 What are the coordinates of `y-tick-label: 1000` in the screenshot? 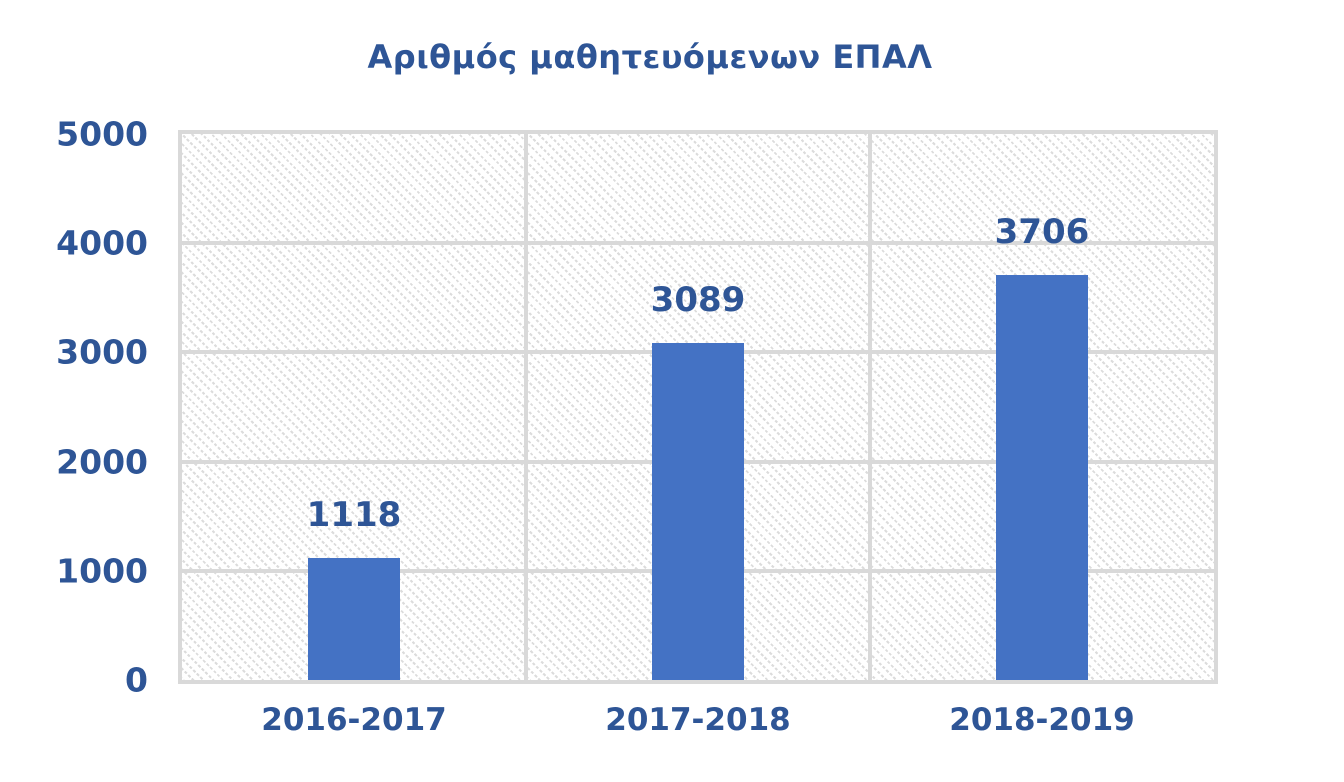 It's located at (102, 571).